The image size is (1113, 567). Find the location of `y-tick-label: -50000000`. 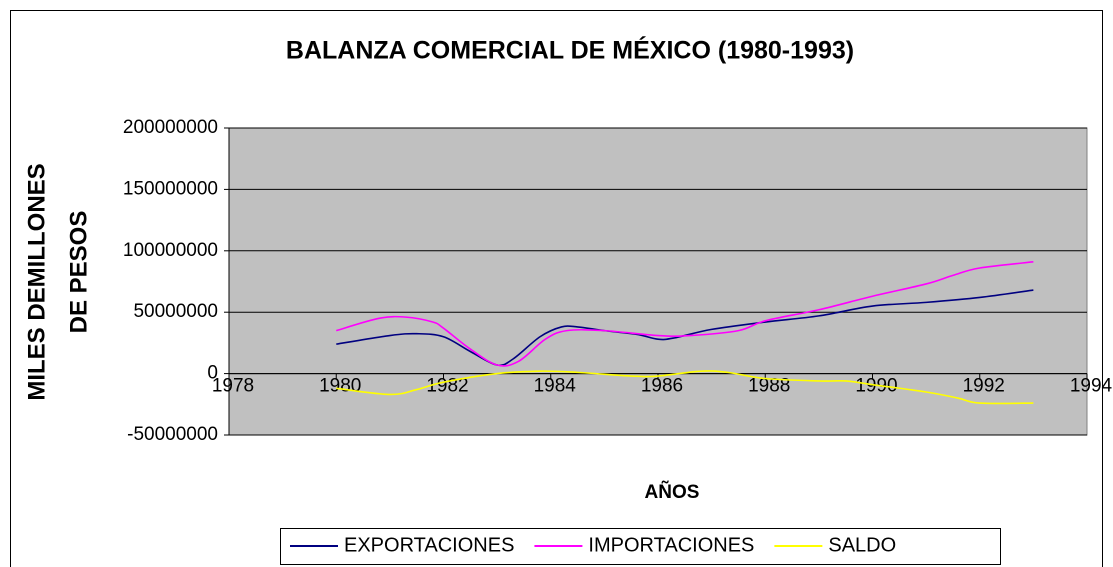

y-tick-label: -50000000 is located at coordinates (172, 434).